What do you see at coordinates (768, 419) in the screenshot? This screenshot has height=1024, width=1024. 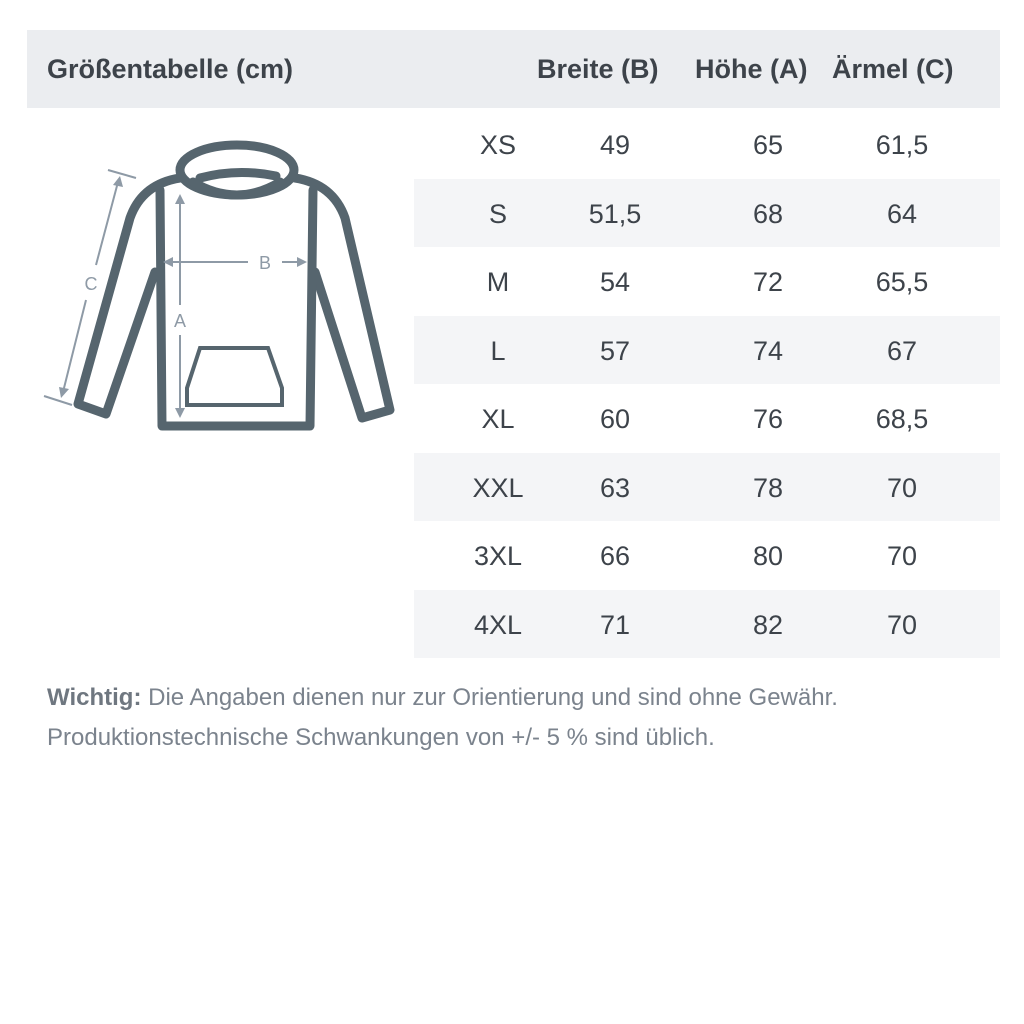 I see `cell-a: 76` at bounding box center [768, 419].